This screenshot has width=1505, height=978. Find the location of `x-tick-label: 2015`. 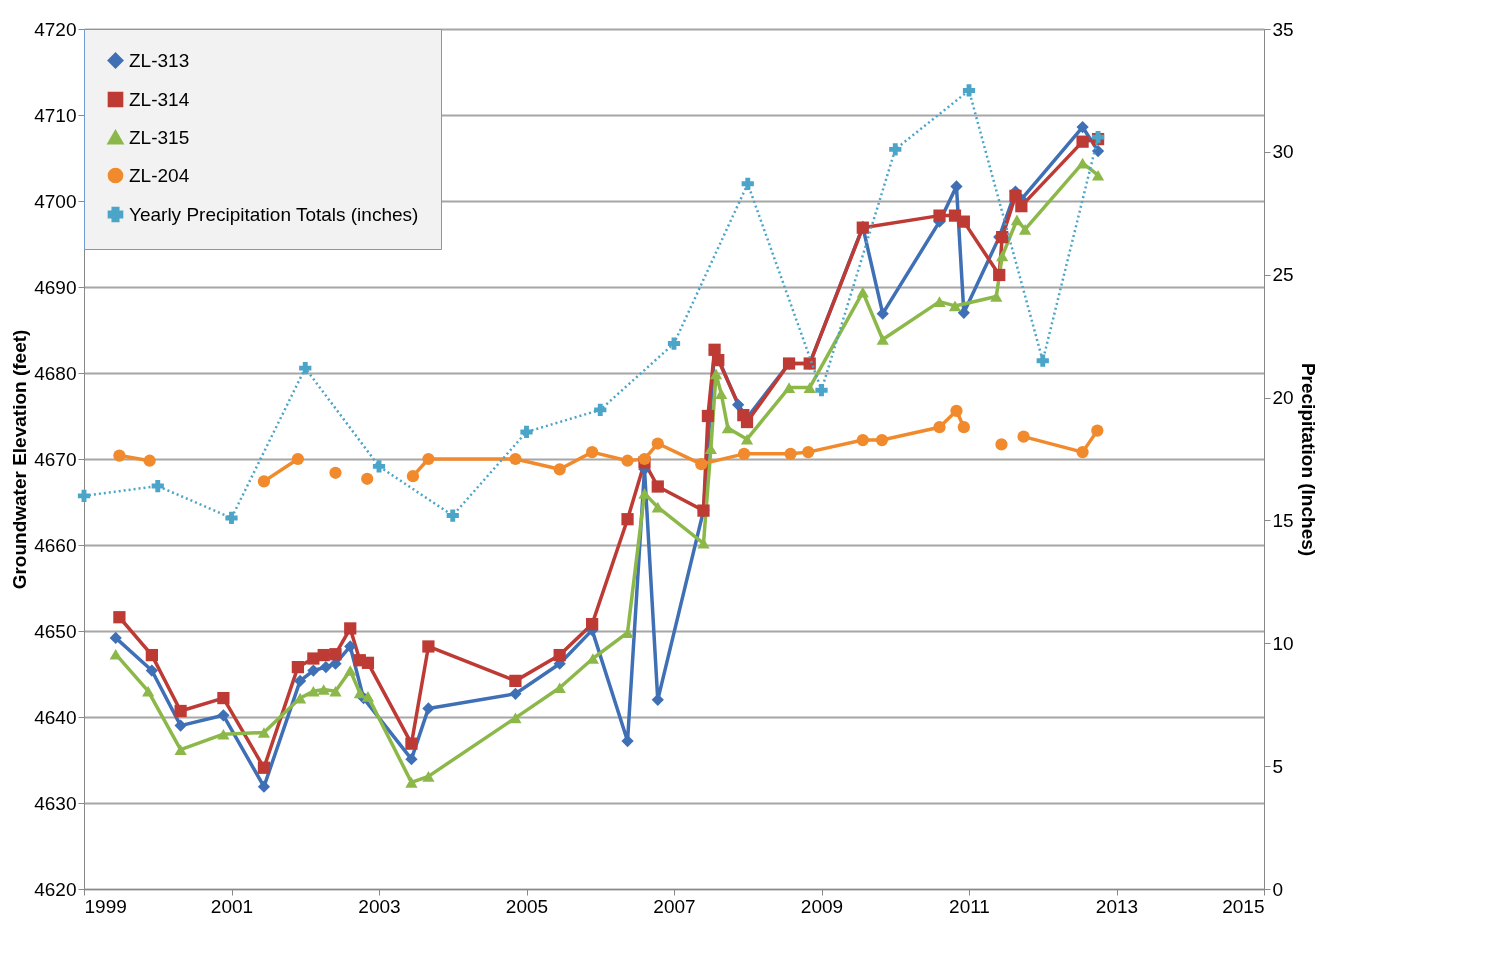

x-tick-label: 2015 is located at coordinates (1243, 906).